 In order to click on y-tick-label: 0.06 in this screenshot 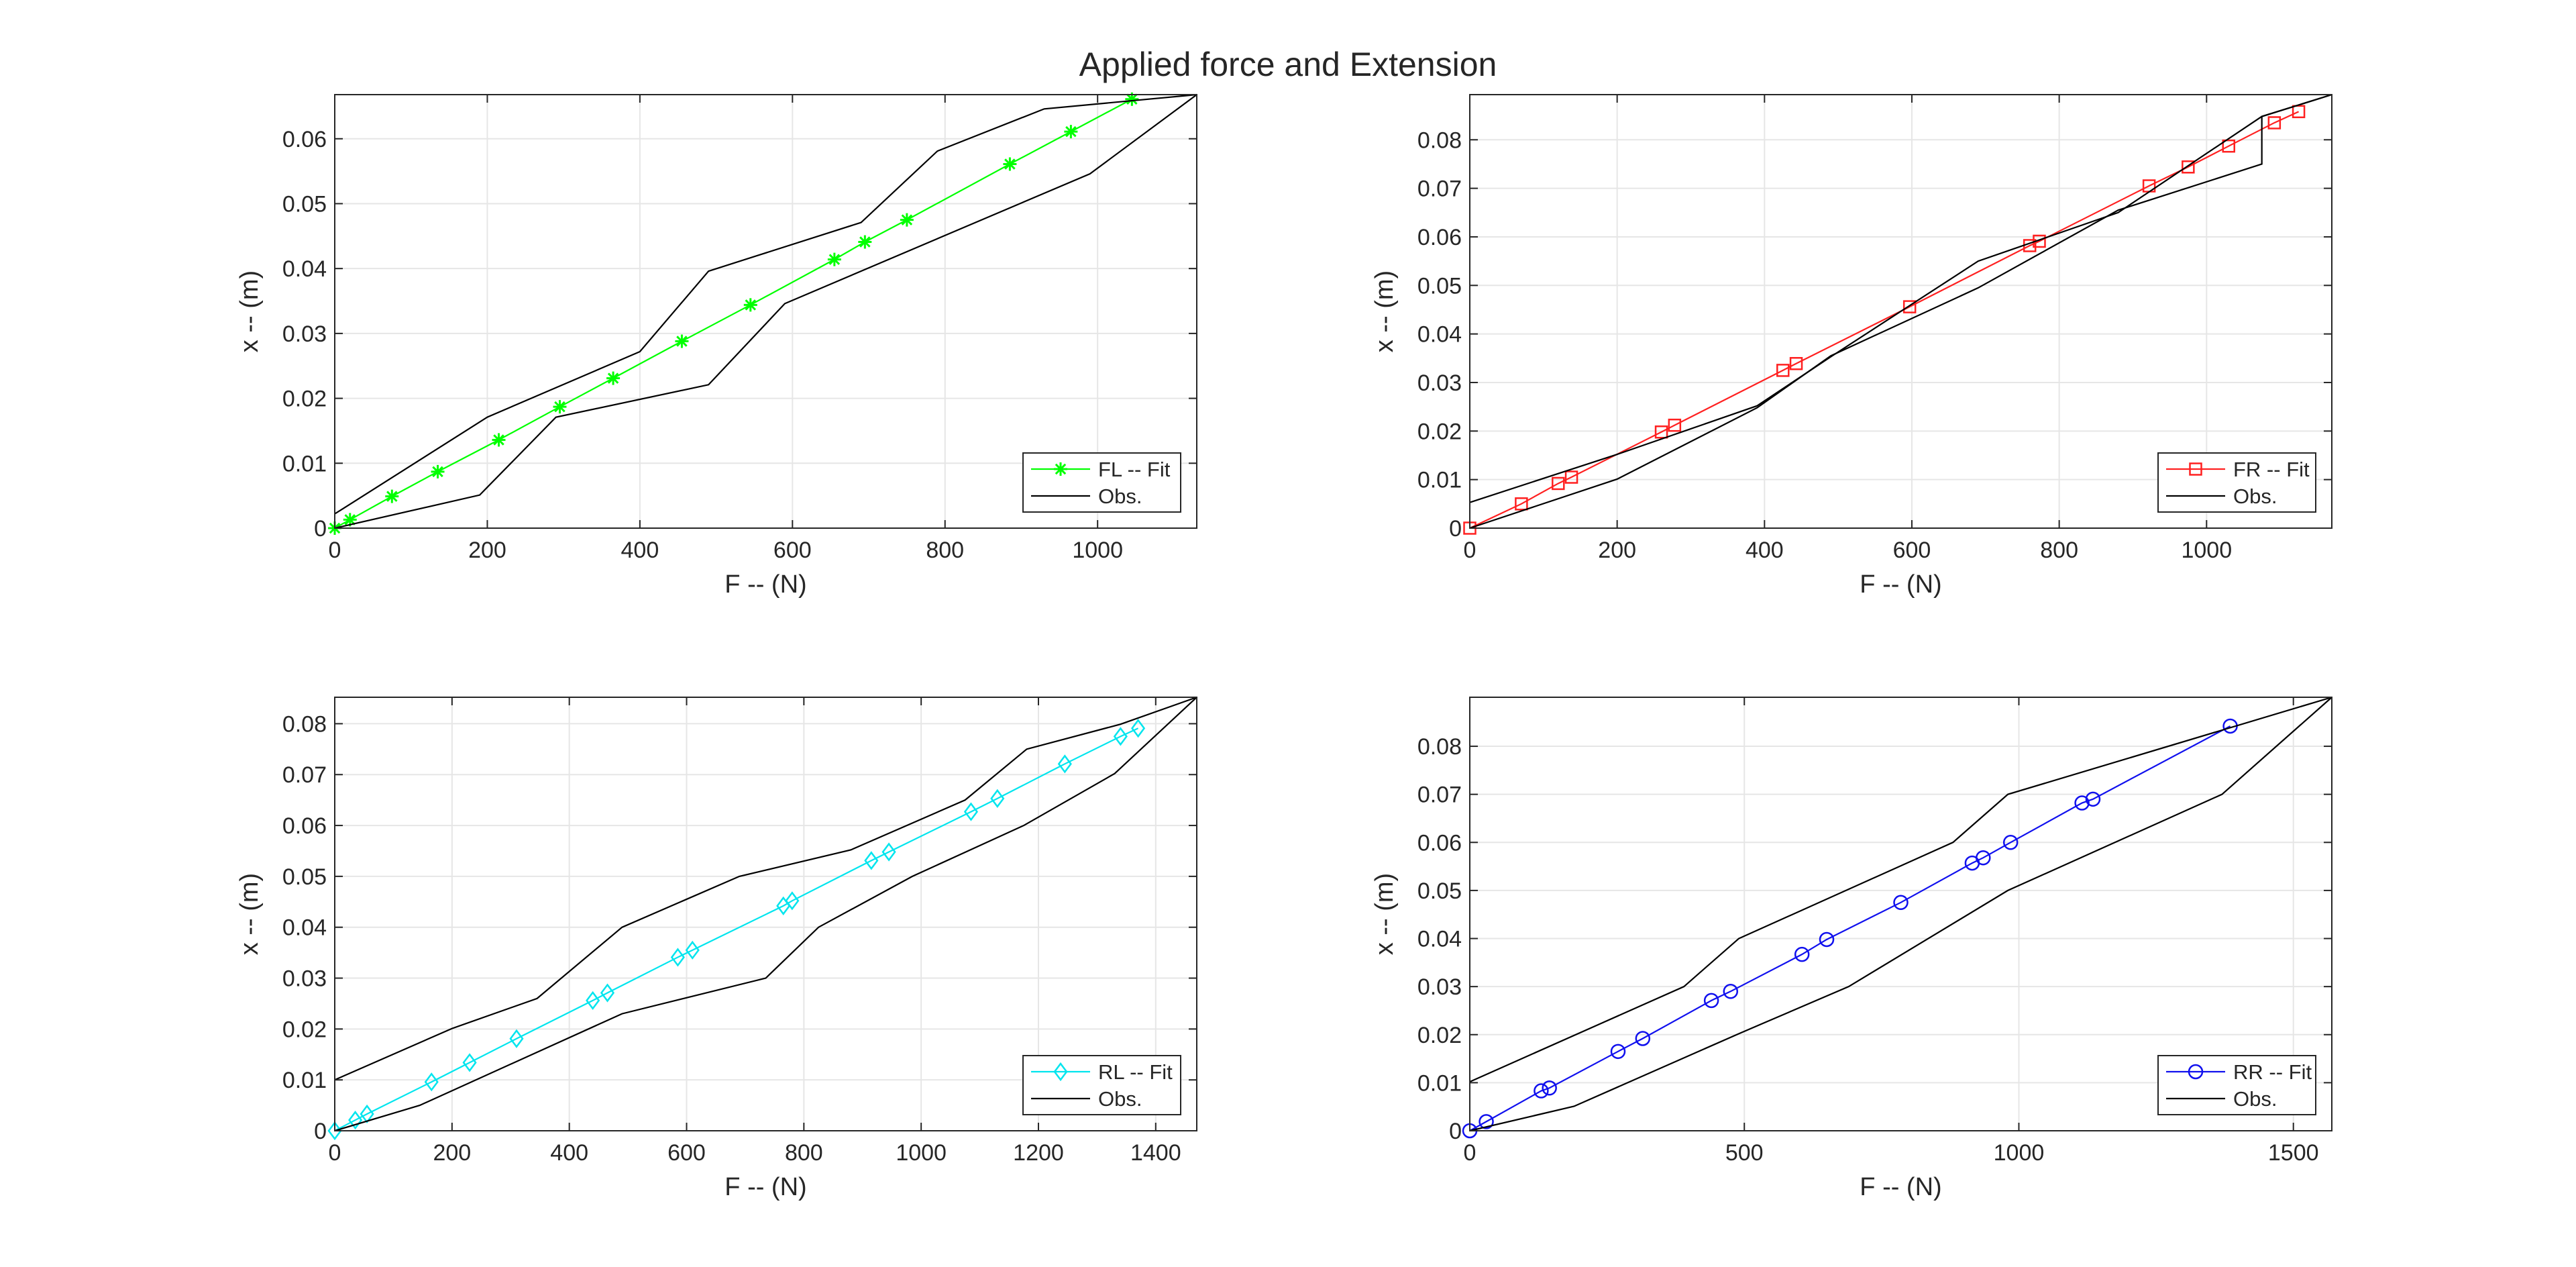, I will do `click(304, 826)`.